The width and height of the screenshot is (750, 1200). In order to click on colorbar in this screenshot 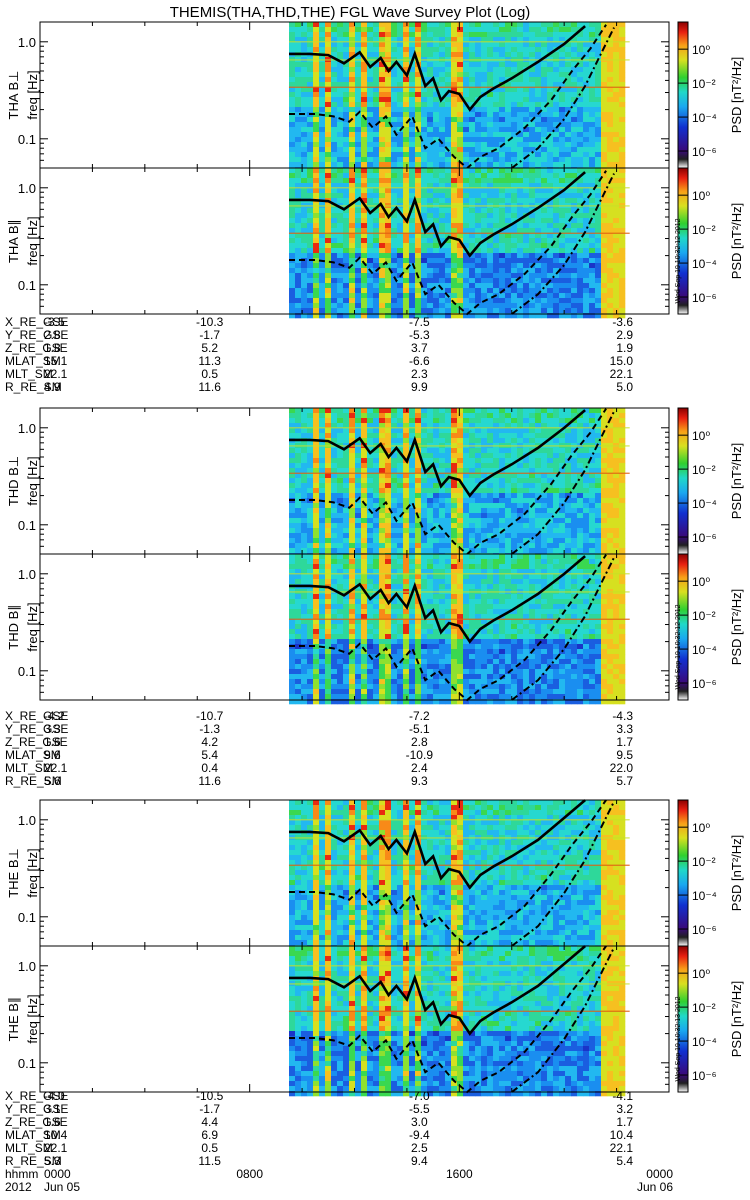, I will do `click(683, 95)`.